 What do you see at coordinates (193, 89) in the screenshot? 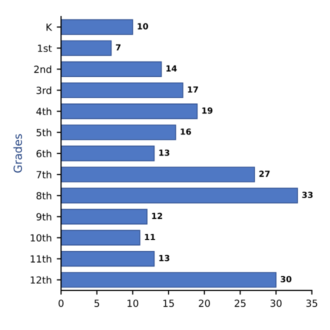
I see `data-label: 17` at bounding box center [193, 89].